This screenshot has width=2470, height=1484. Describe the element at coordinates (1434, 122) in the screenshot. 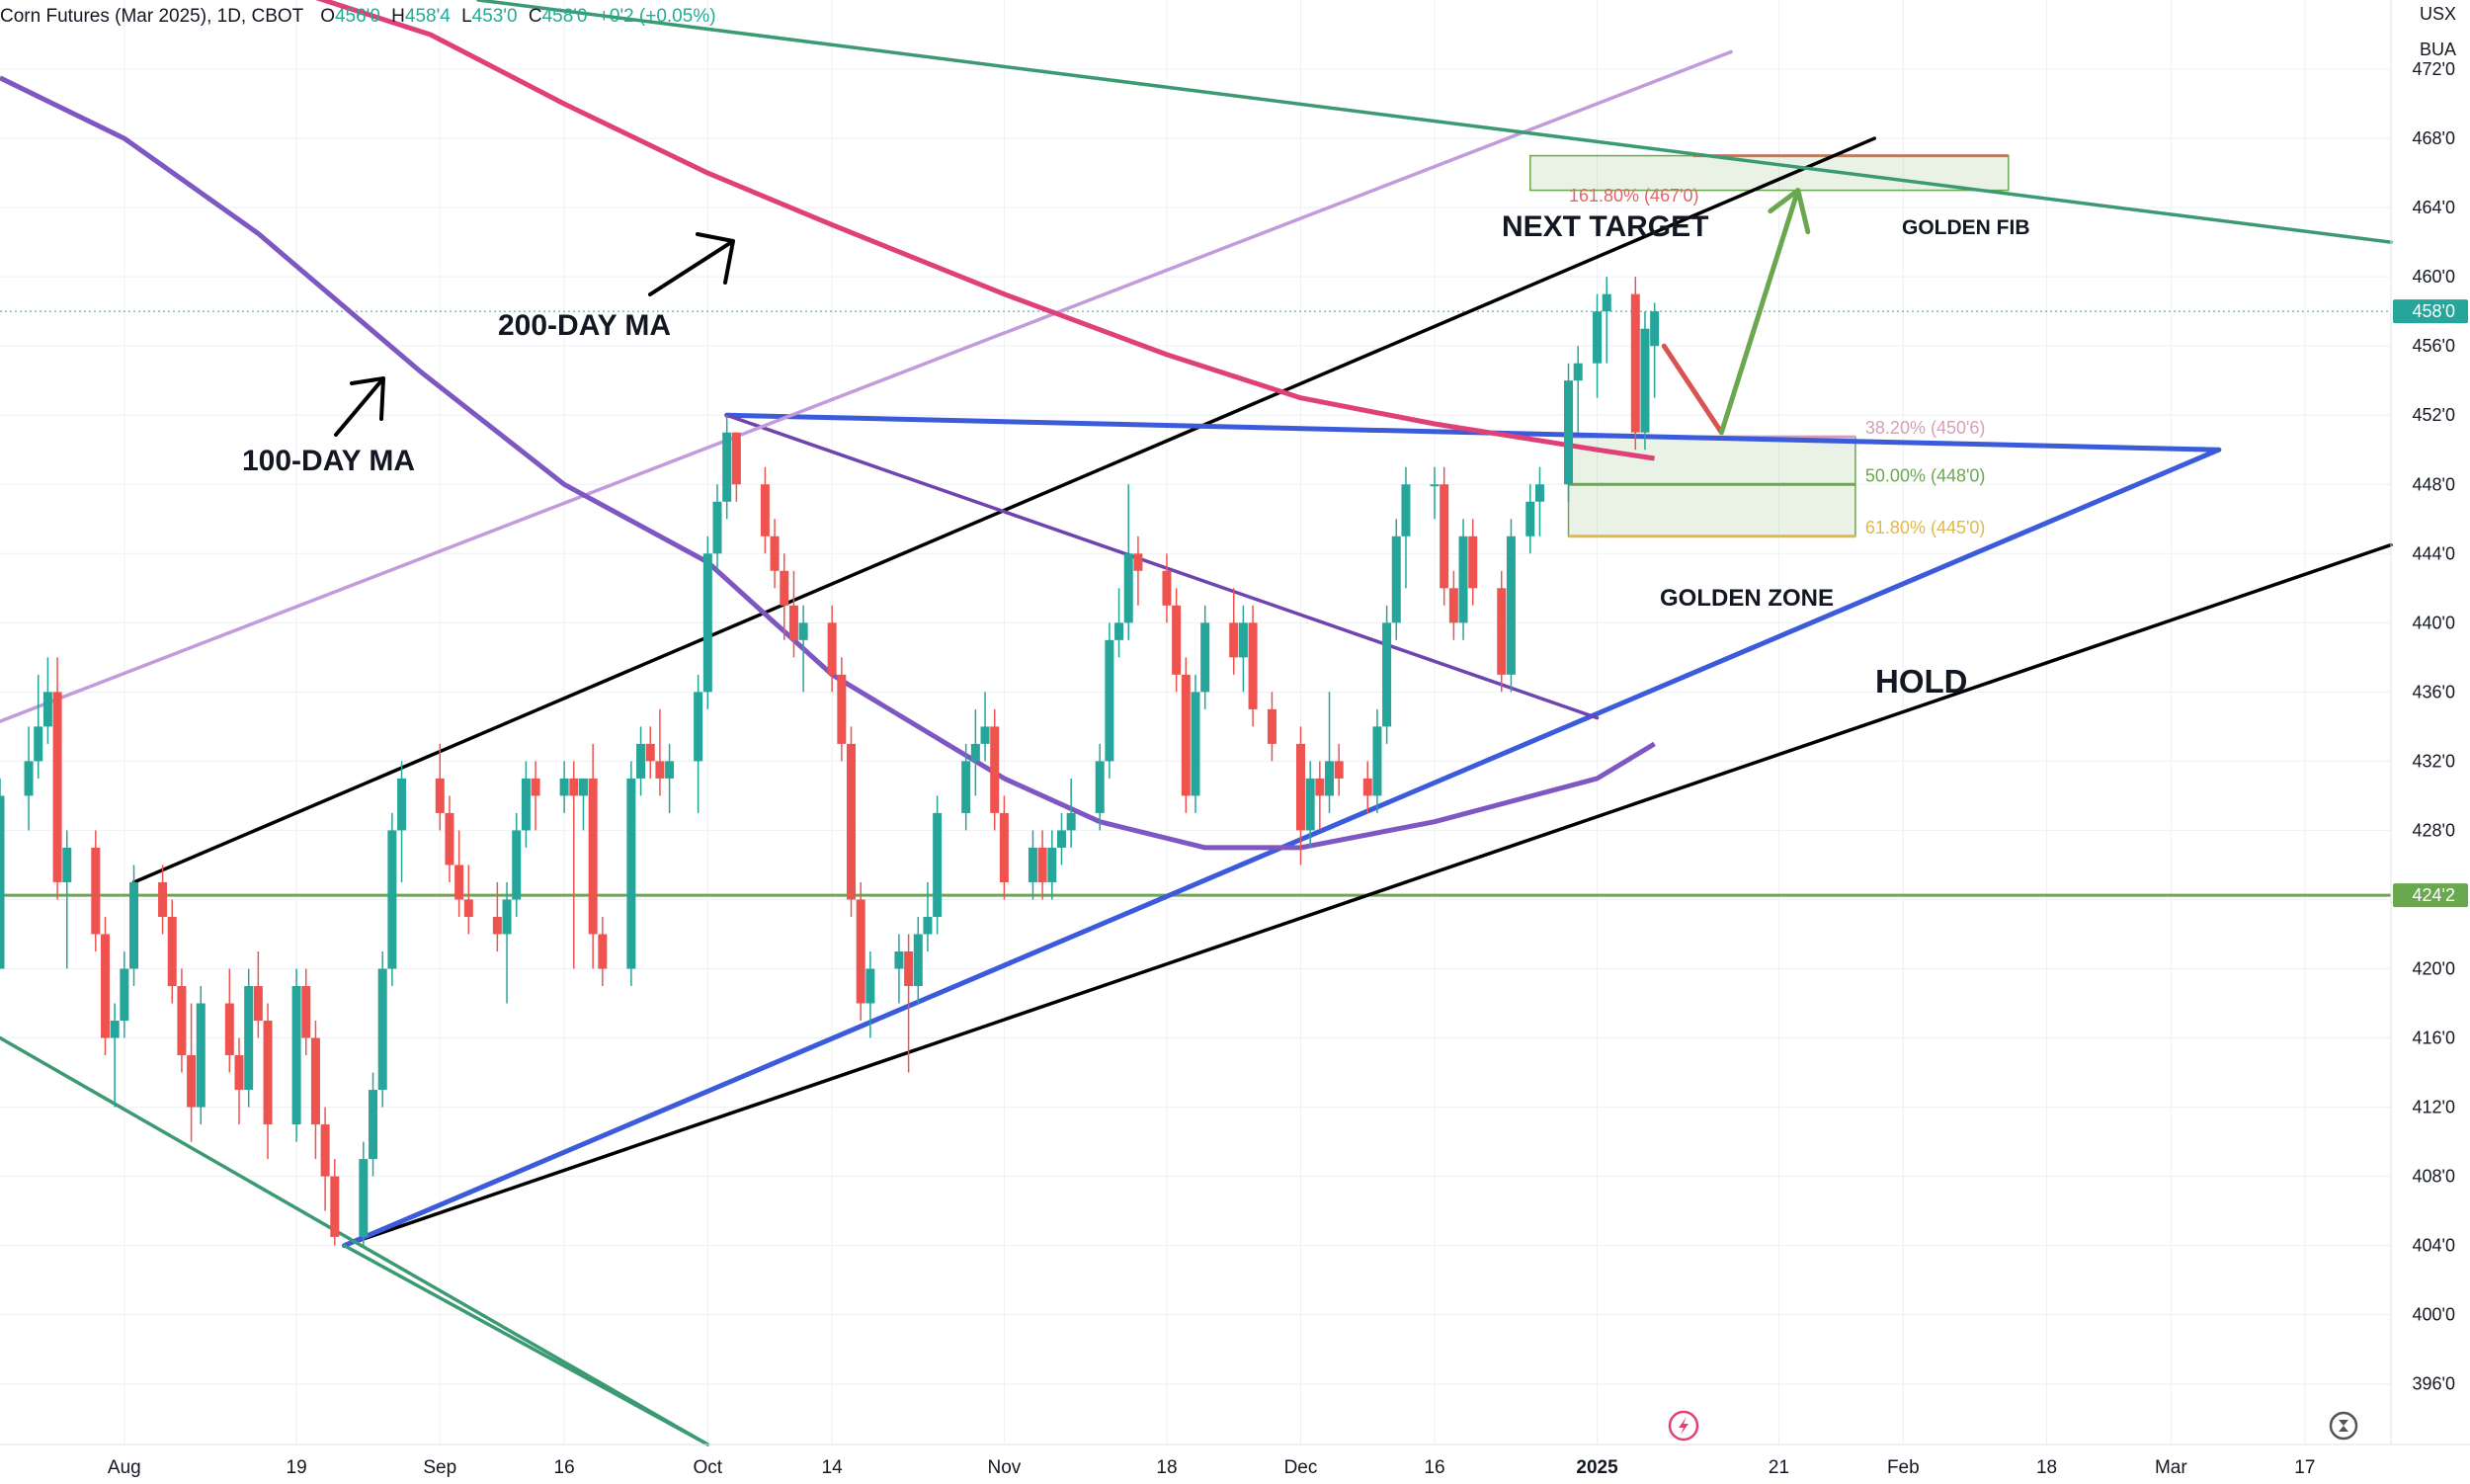

I see `upper-green-trendline` at that location.